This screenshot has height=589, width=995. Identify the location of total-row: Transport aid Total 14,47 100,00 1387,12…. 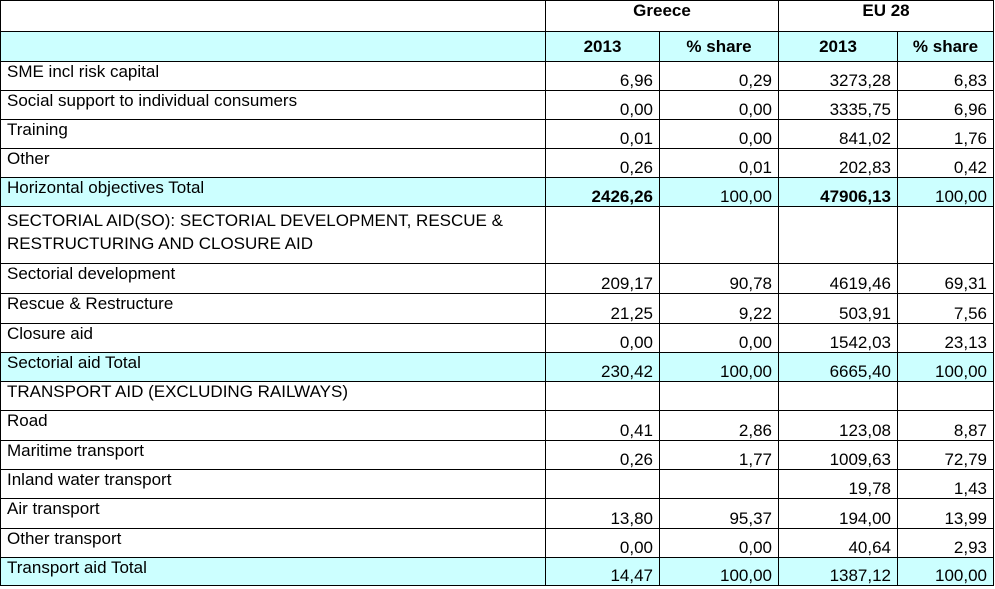
(497, 571).